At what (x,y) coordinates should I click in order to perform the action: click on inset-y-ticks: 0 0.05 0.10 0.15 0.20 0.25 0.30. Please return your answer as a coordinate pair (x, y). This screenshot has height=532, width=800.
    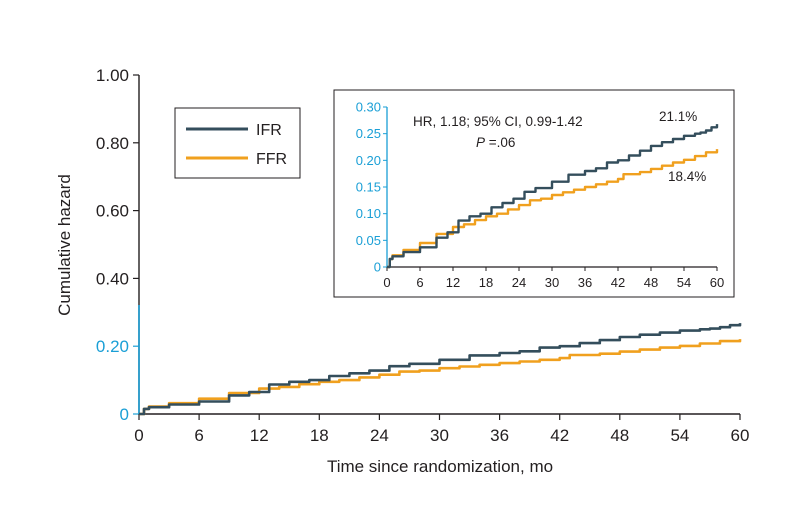
    Looking at the image, I should click on (371, 187).